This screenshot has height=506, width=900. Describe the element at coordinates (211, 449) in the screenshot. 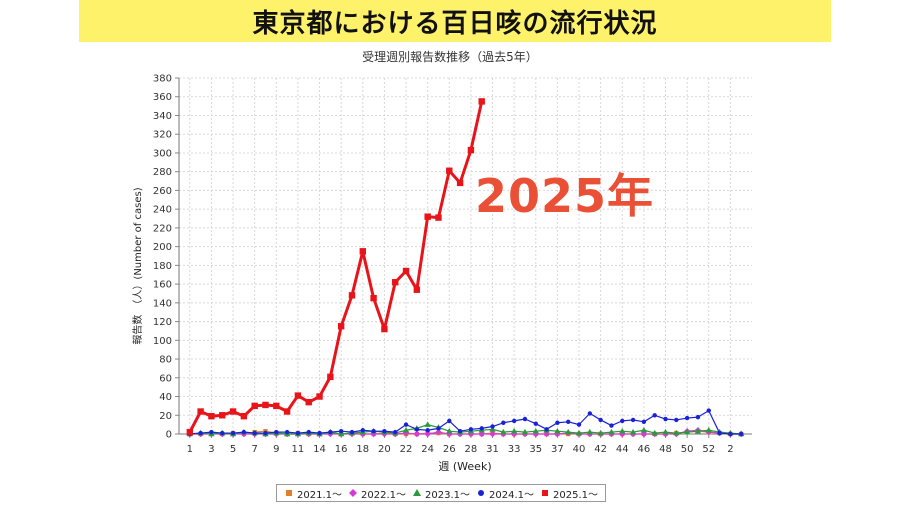

I see `x-tick-label: 3` at that location.